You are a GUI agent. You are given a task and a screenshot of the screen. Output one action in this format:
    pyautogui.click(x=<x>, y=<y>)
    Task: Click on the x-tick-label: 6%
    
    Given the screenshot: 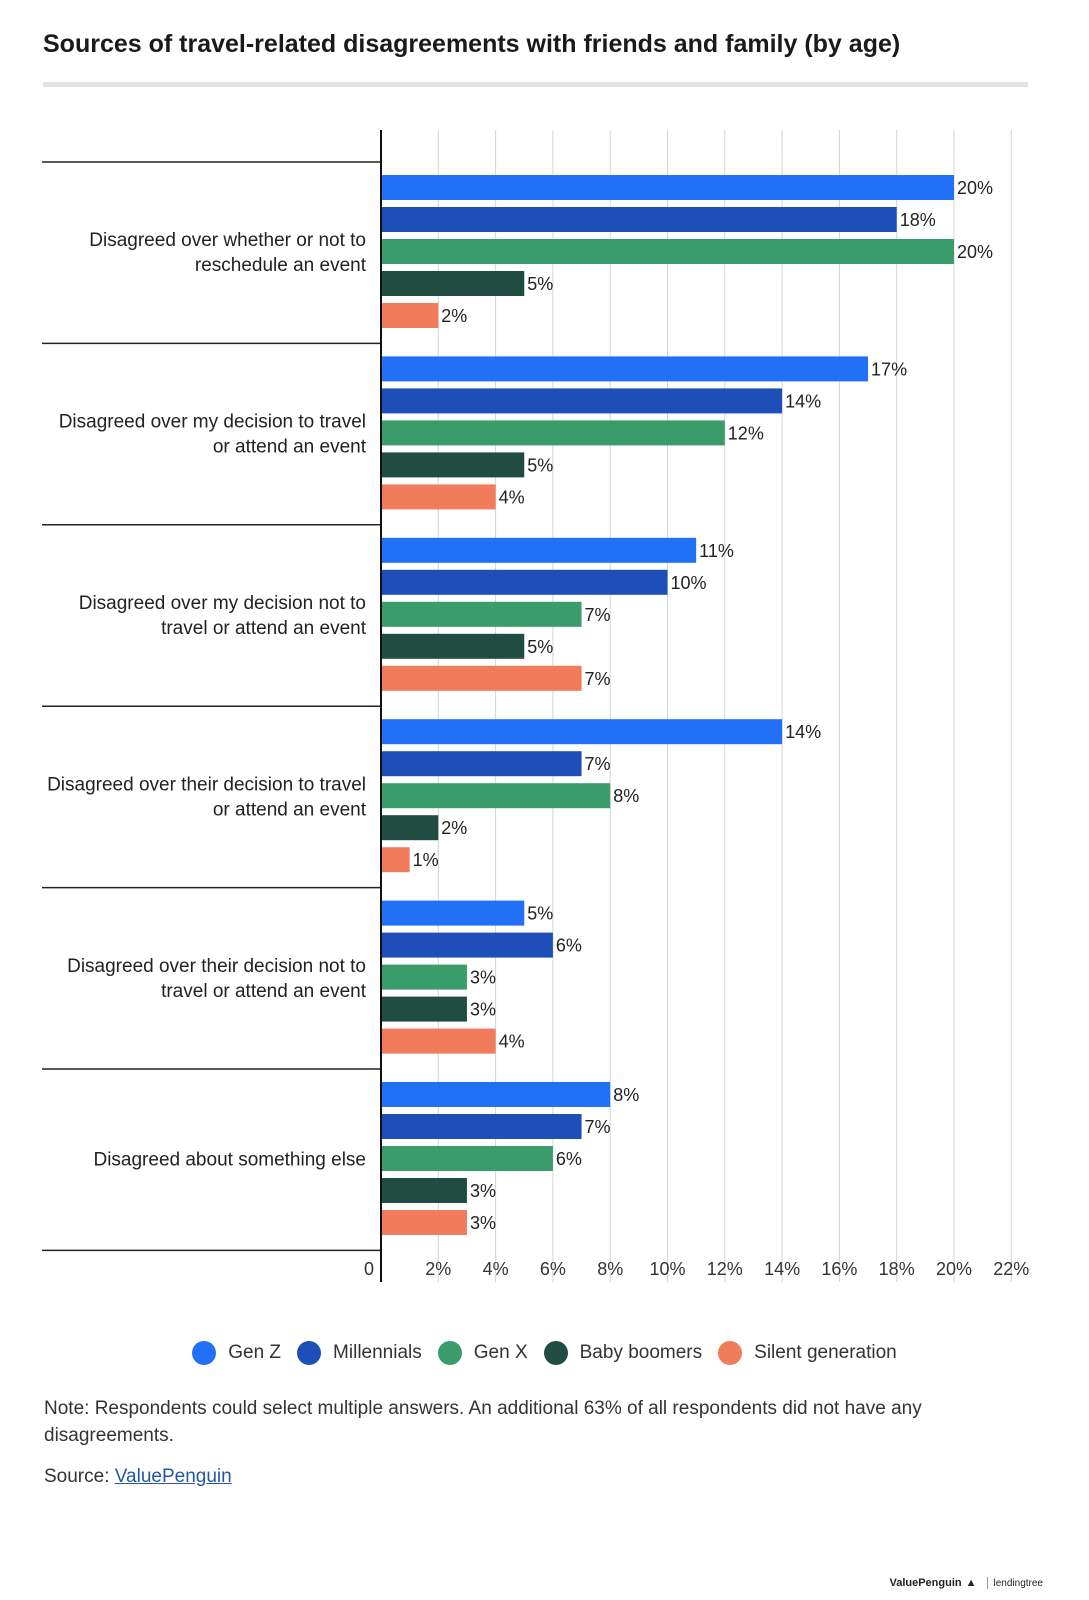 What is the action you would take?
    pyautogui.click(x=553, y=1269)
    